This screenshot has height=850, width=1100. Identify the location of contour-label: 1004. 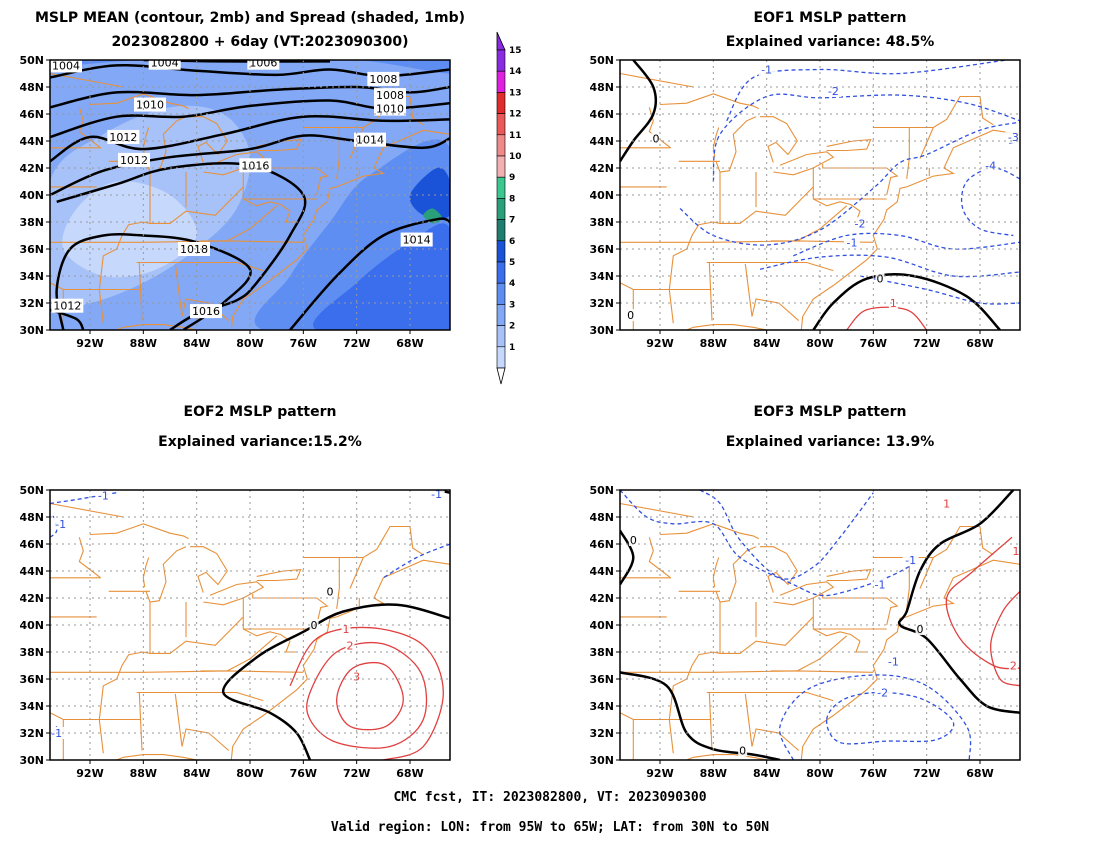
(66, 65).